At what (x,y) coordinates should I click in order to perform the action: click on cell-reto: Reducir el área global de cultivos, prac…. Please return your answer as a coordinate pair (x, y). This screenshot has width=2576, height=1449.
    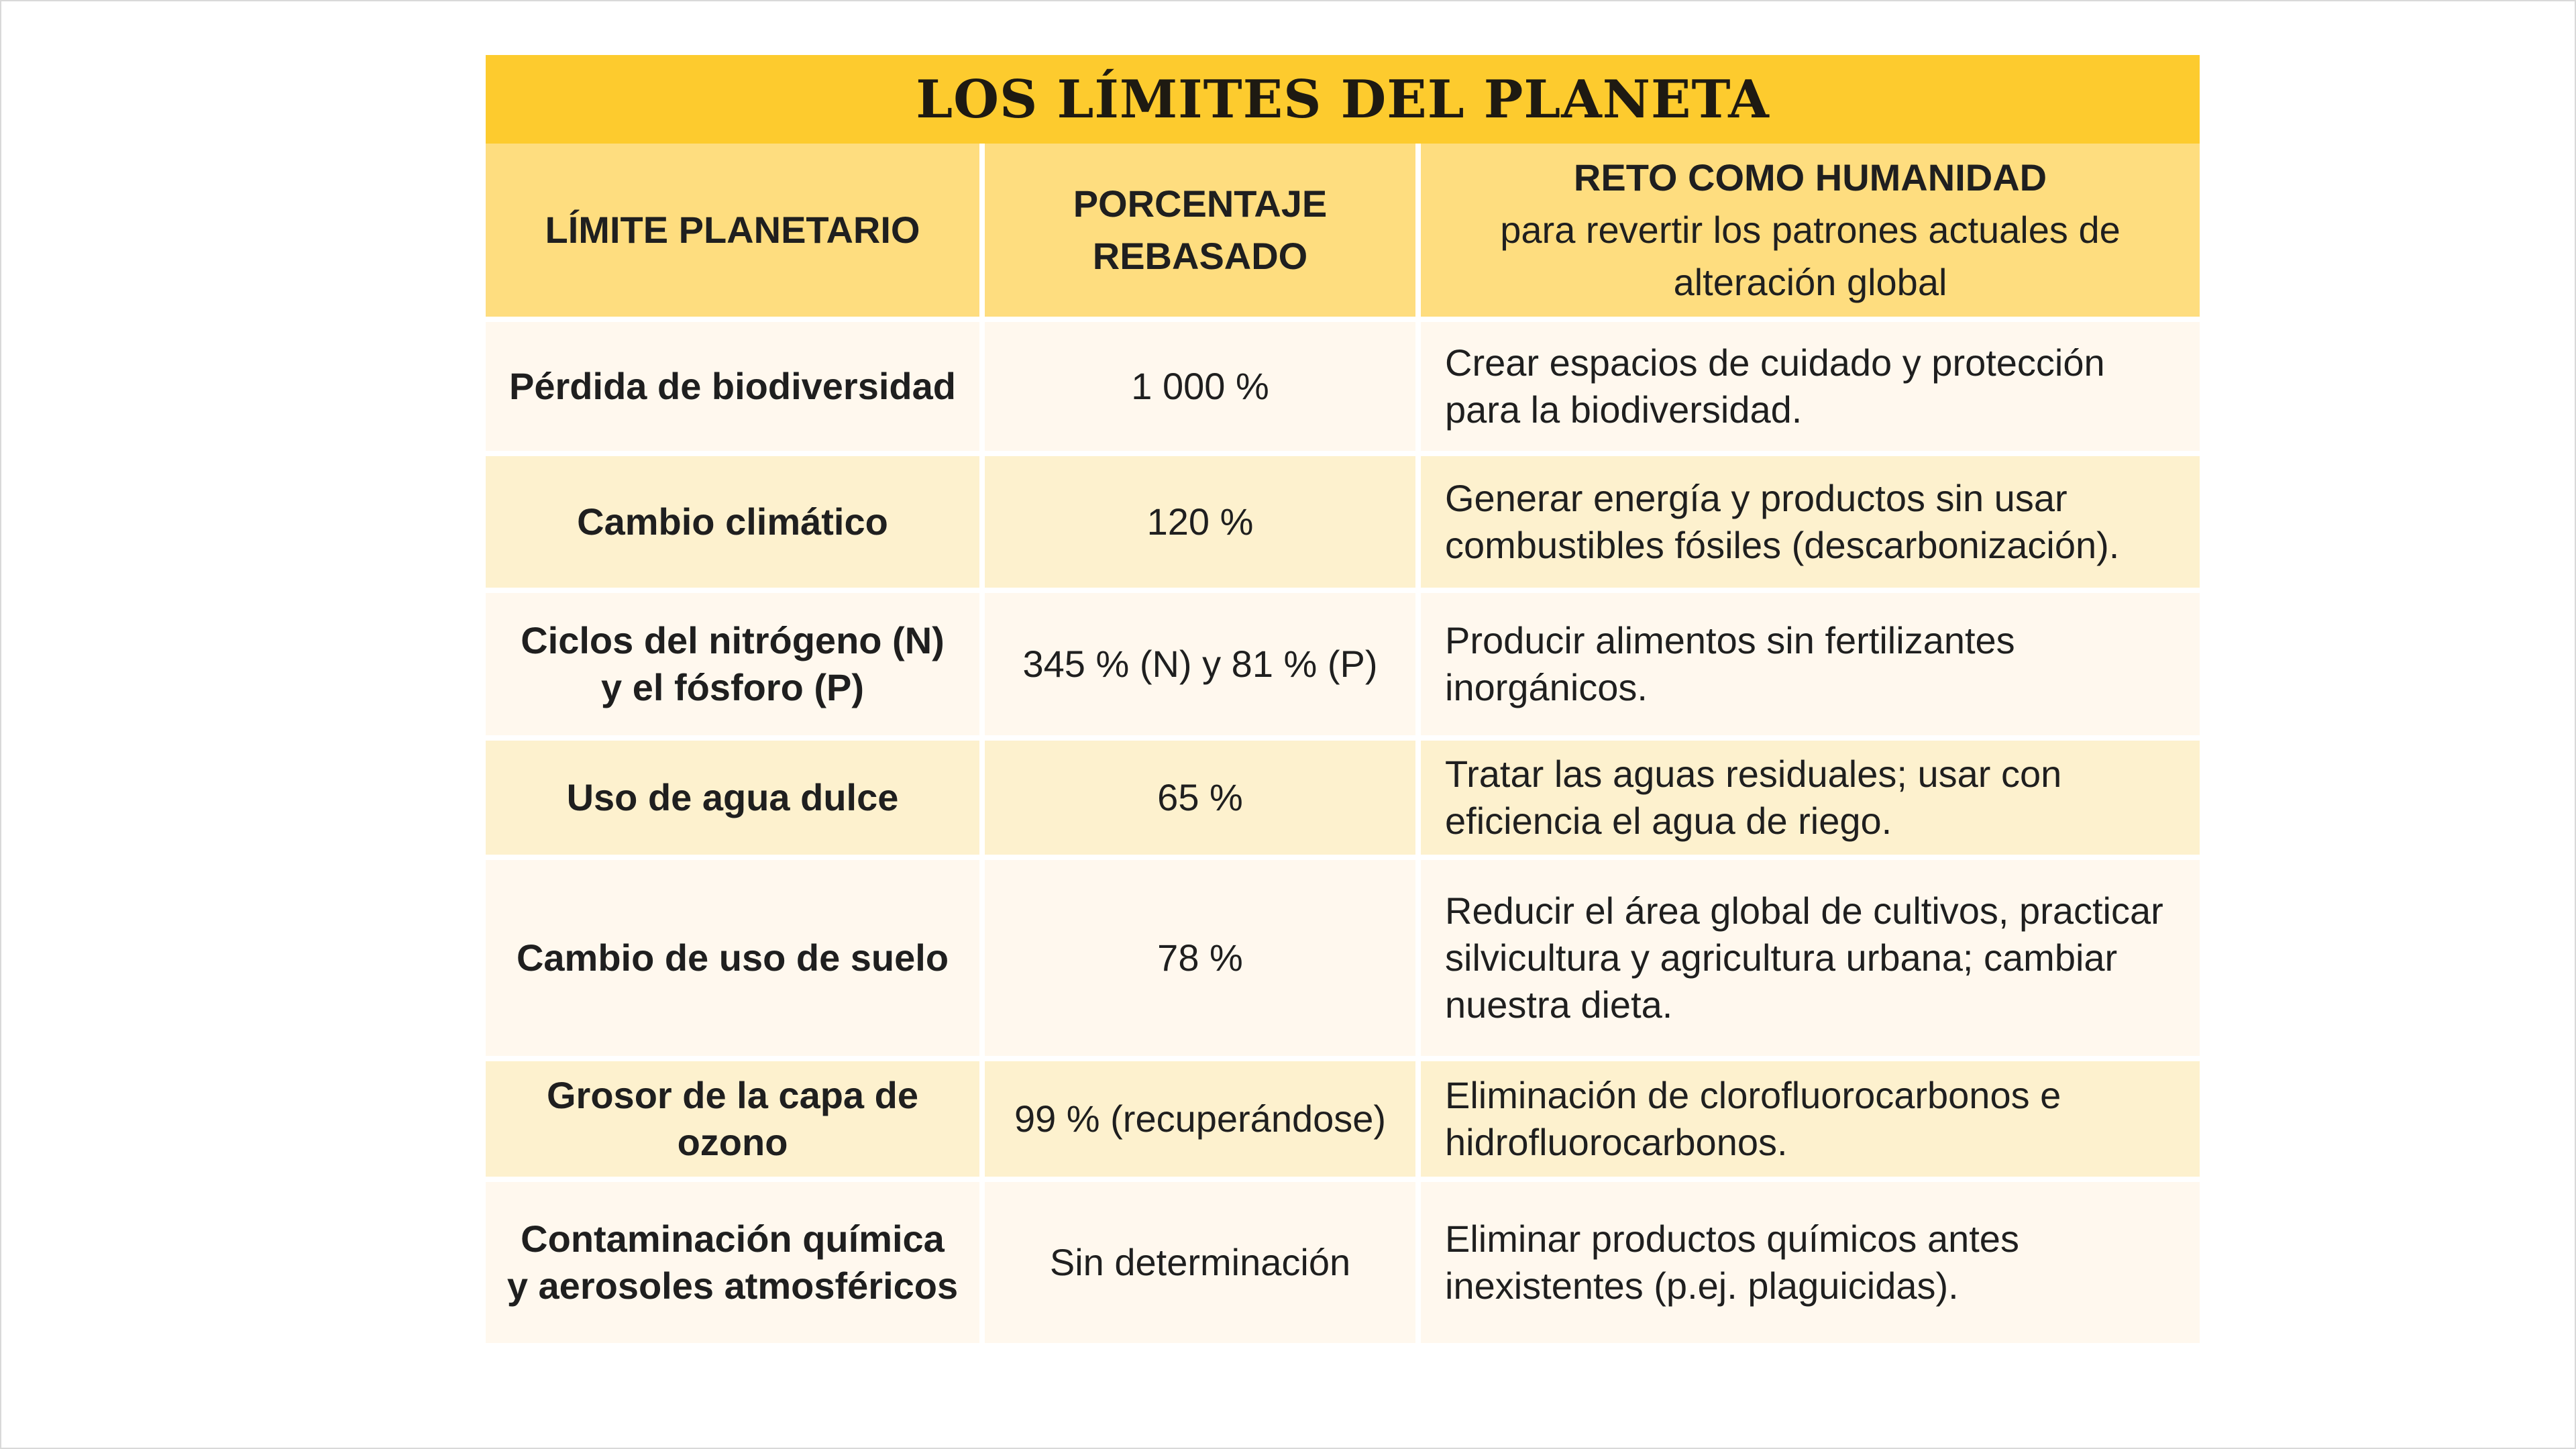
    Looking at the image, I should click on (1807, 957).